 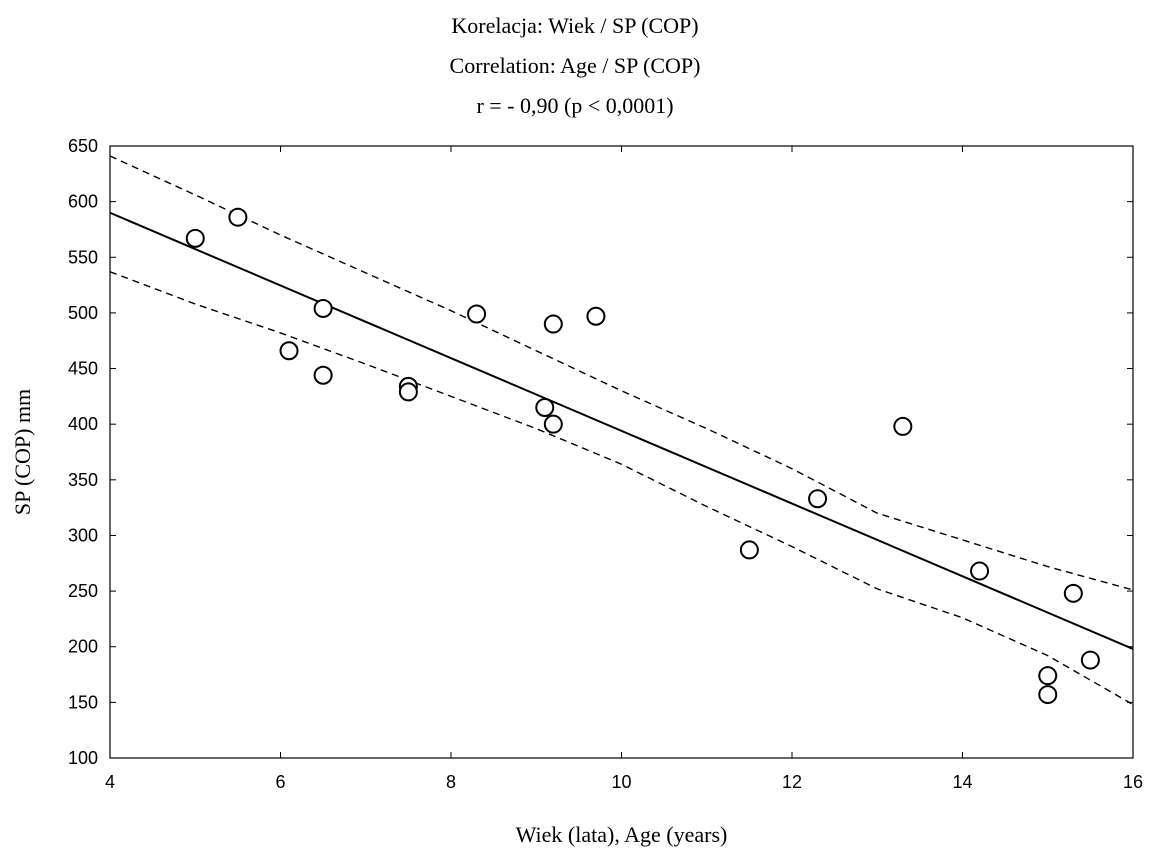 What do you see at coordinates (792, 782) in the screenshot?
I see `x-tick-label: 12` at bounding box center [792, 782].